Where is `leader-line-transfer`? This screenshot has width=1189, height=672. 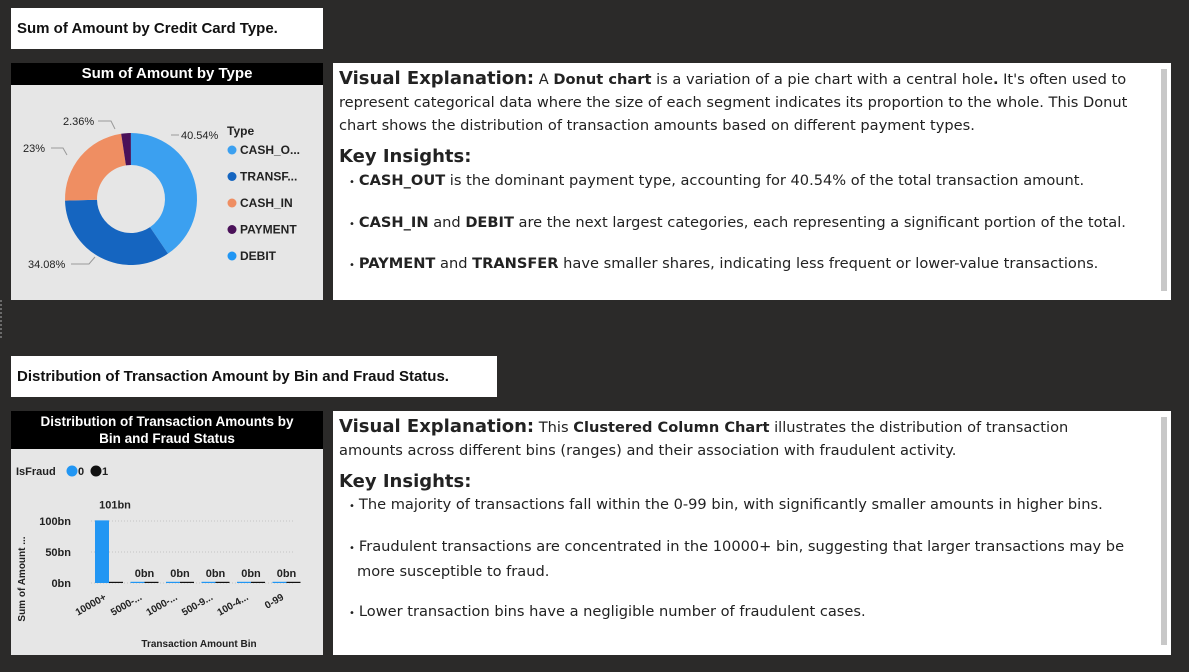
leader-line-transfer is located at coordinates (83, 260).